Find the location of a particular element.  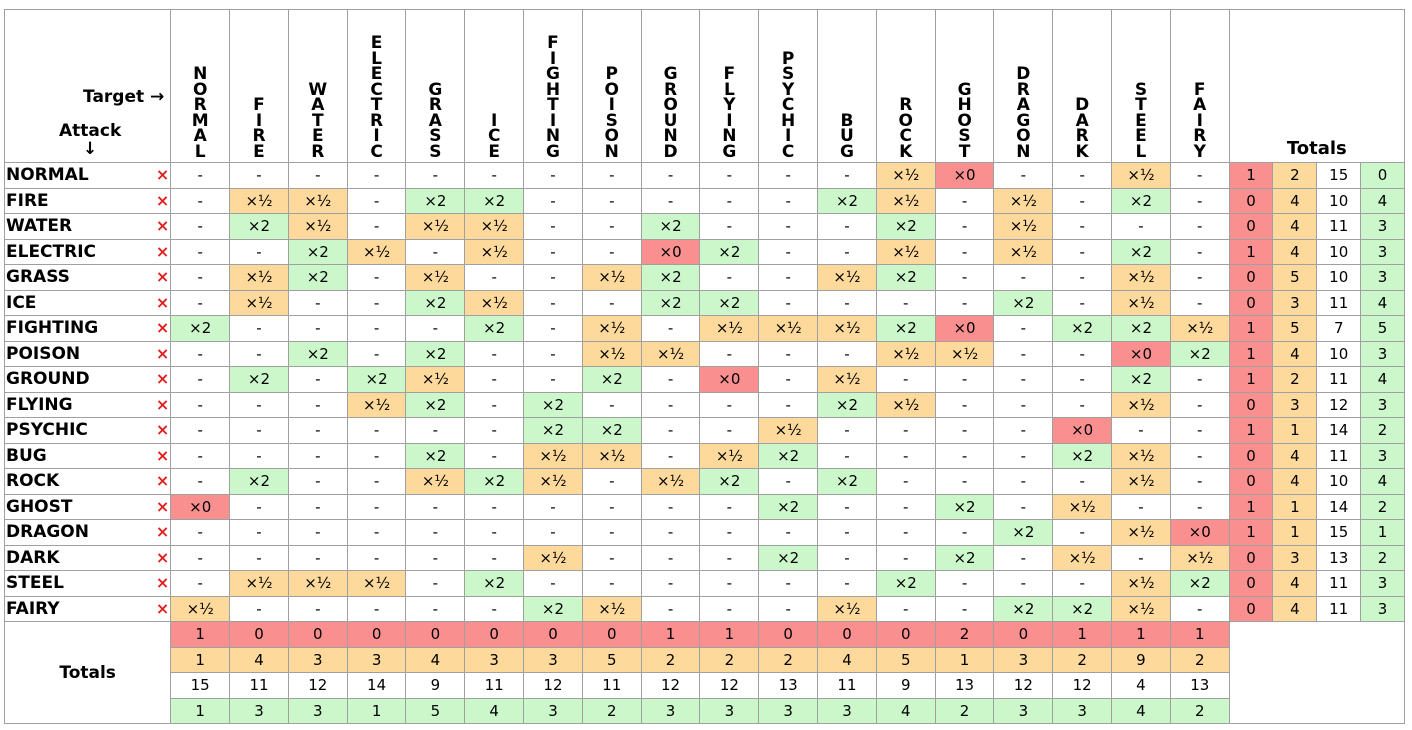

row-header-label: FLYING is located at coordinates (39, 404).